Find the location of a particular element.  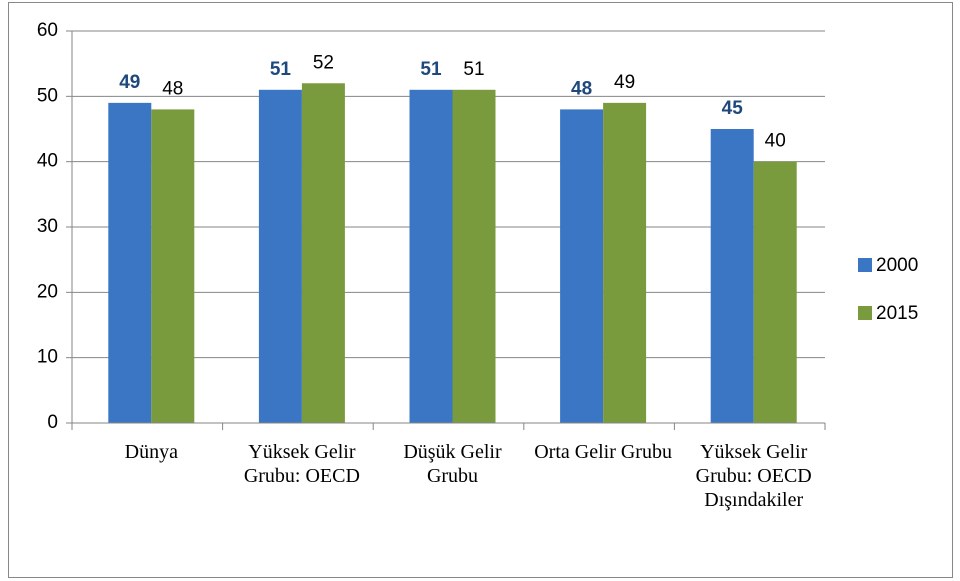

y-tick-label: 20 is located at coordinates (47, 291).